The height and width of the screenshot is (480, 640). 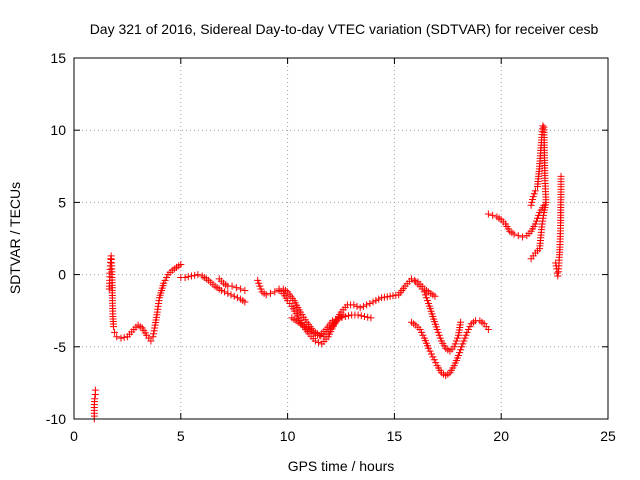 I want to click on x-tick-label: 10, so click(x=288, y=436).